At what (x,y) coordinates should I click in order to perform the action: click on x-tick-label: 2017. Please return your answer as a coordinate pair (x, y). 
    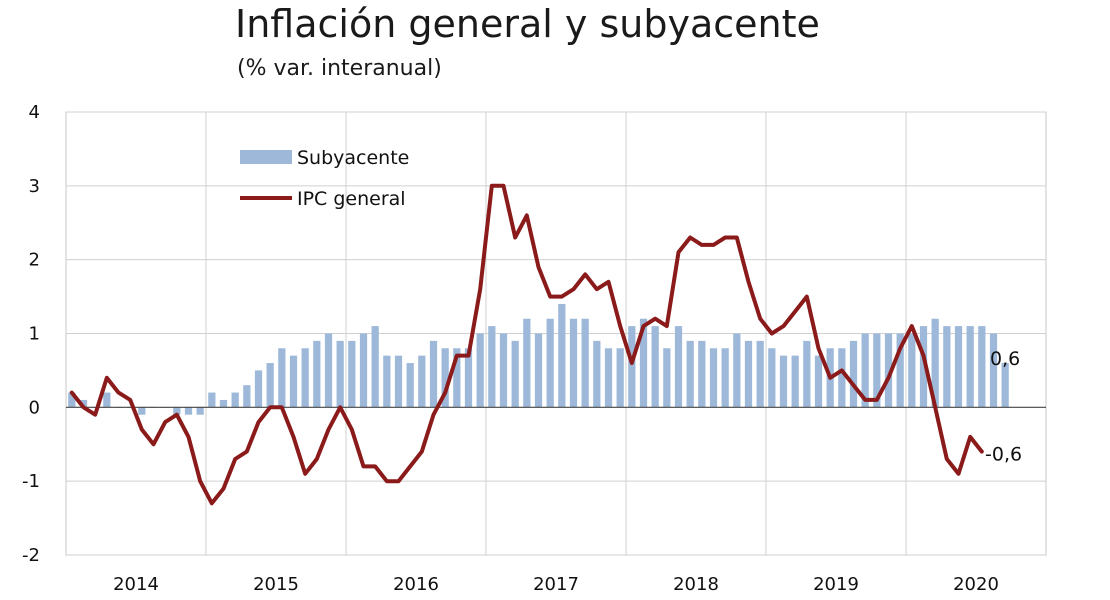
    Looking at the image, I should click on (556, 584).